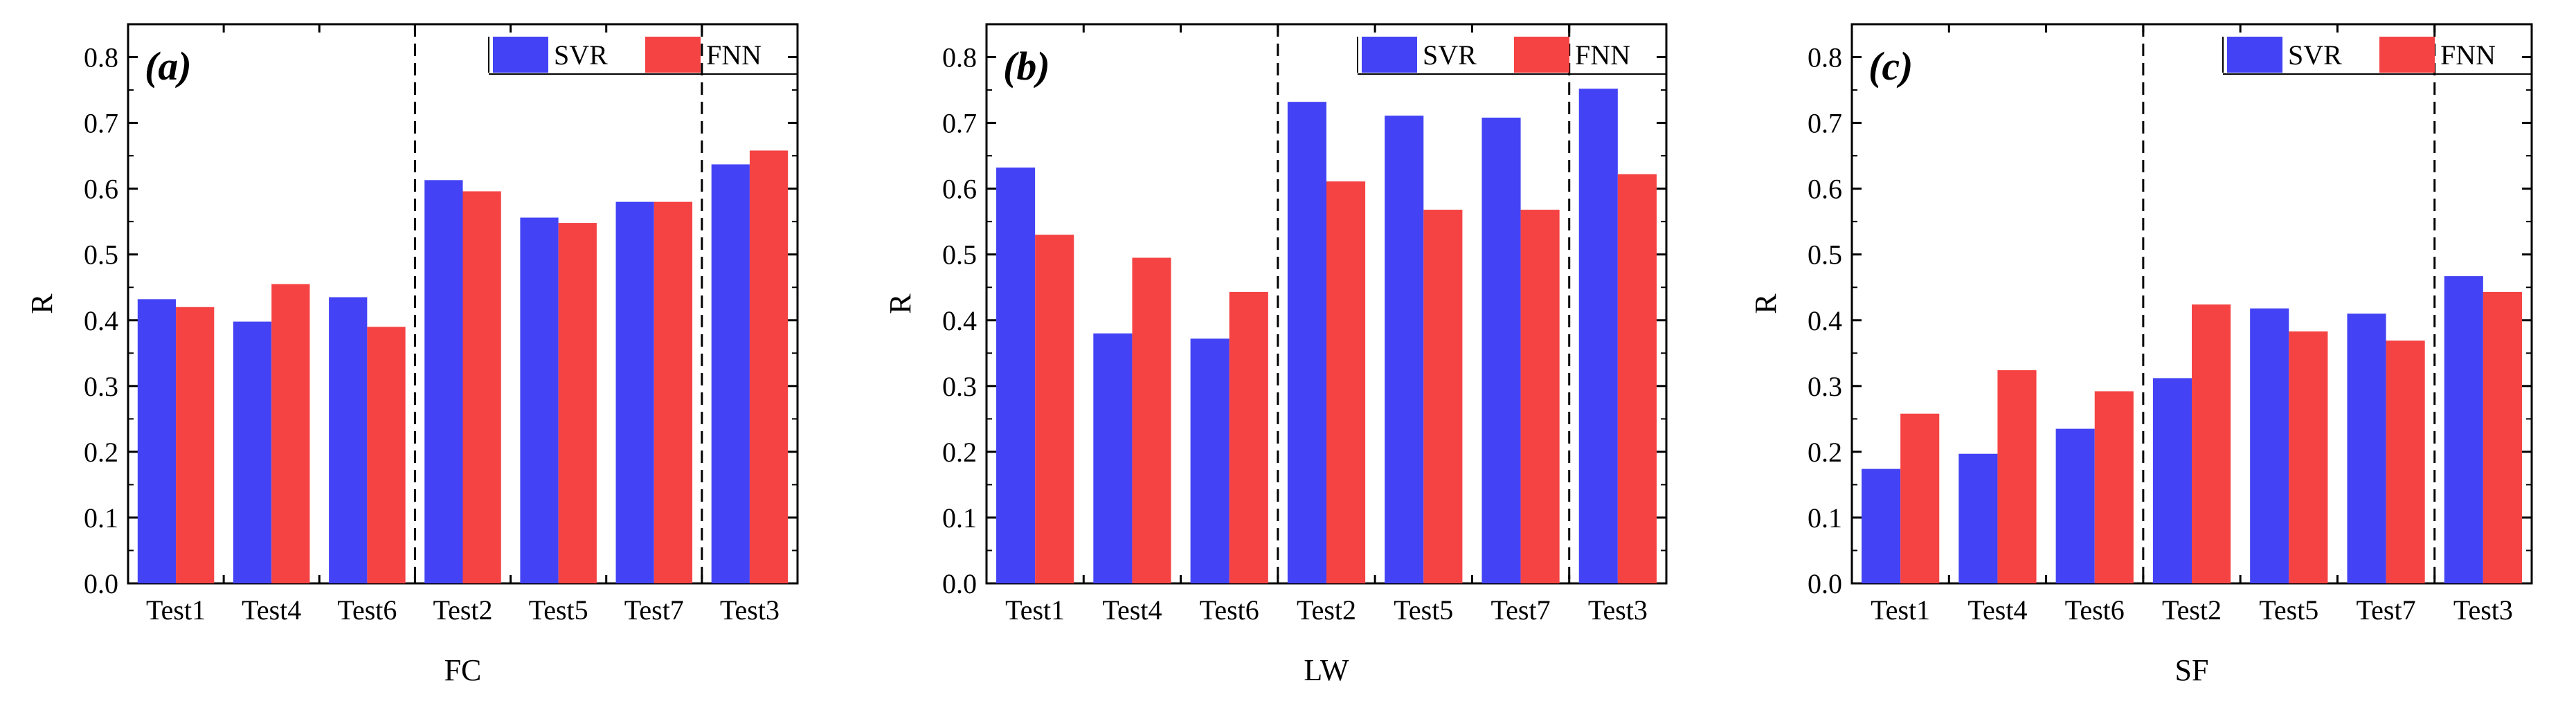 The width and height of the screenshot is (2576, 710). What do you see at coordinates (2192, 670) in the screenshot?
I see `x-axis-title: SF` at bounding box center [2192, 670].